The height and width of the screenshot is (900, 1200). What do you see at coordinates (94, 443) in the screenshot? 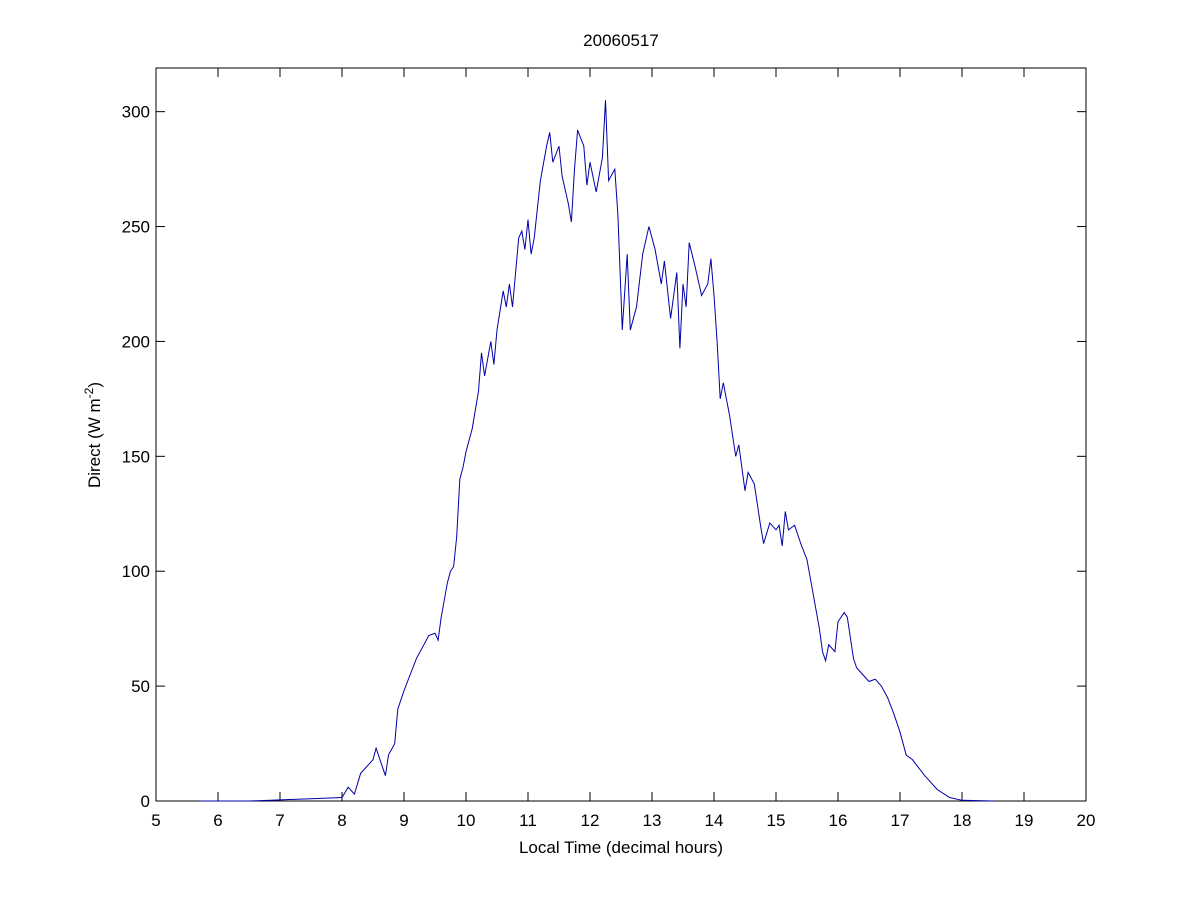
I see `y-axis-label-part: Direct (W m` at bounding box center [94, 443].